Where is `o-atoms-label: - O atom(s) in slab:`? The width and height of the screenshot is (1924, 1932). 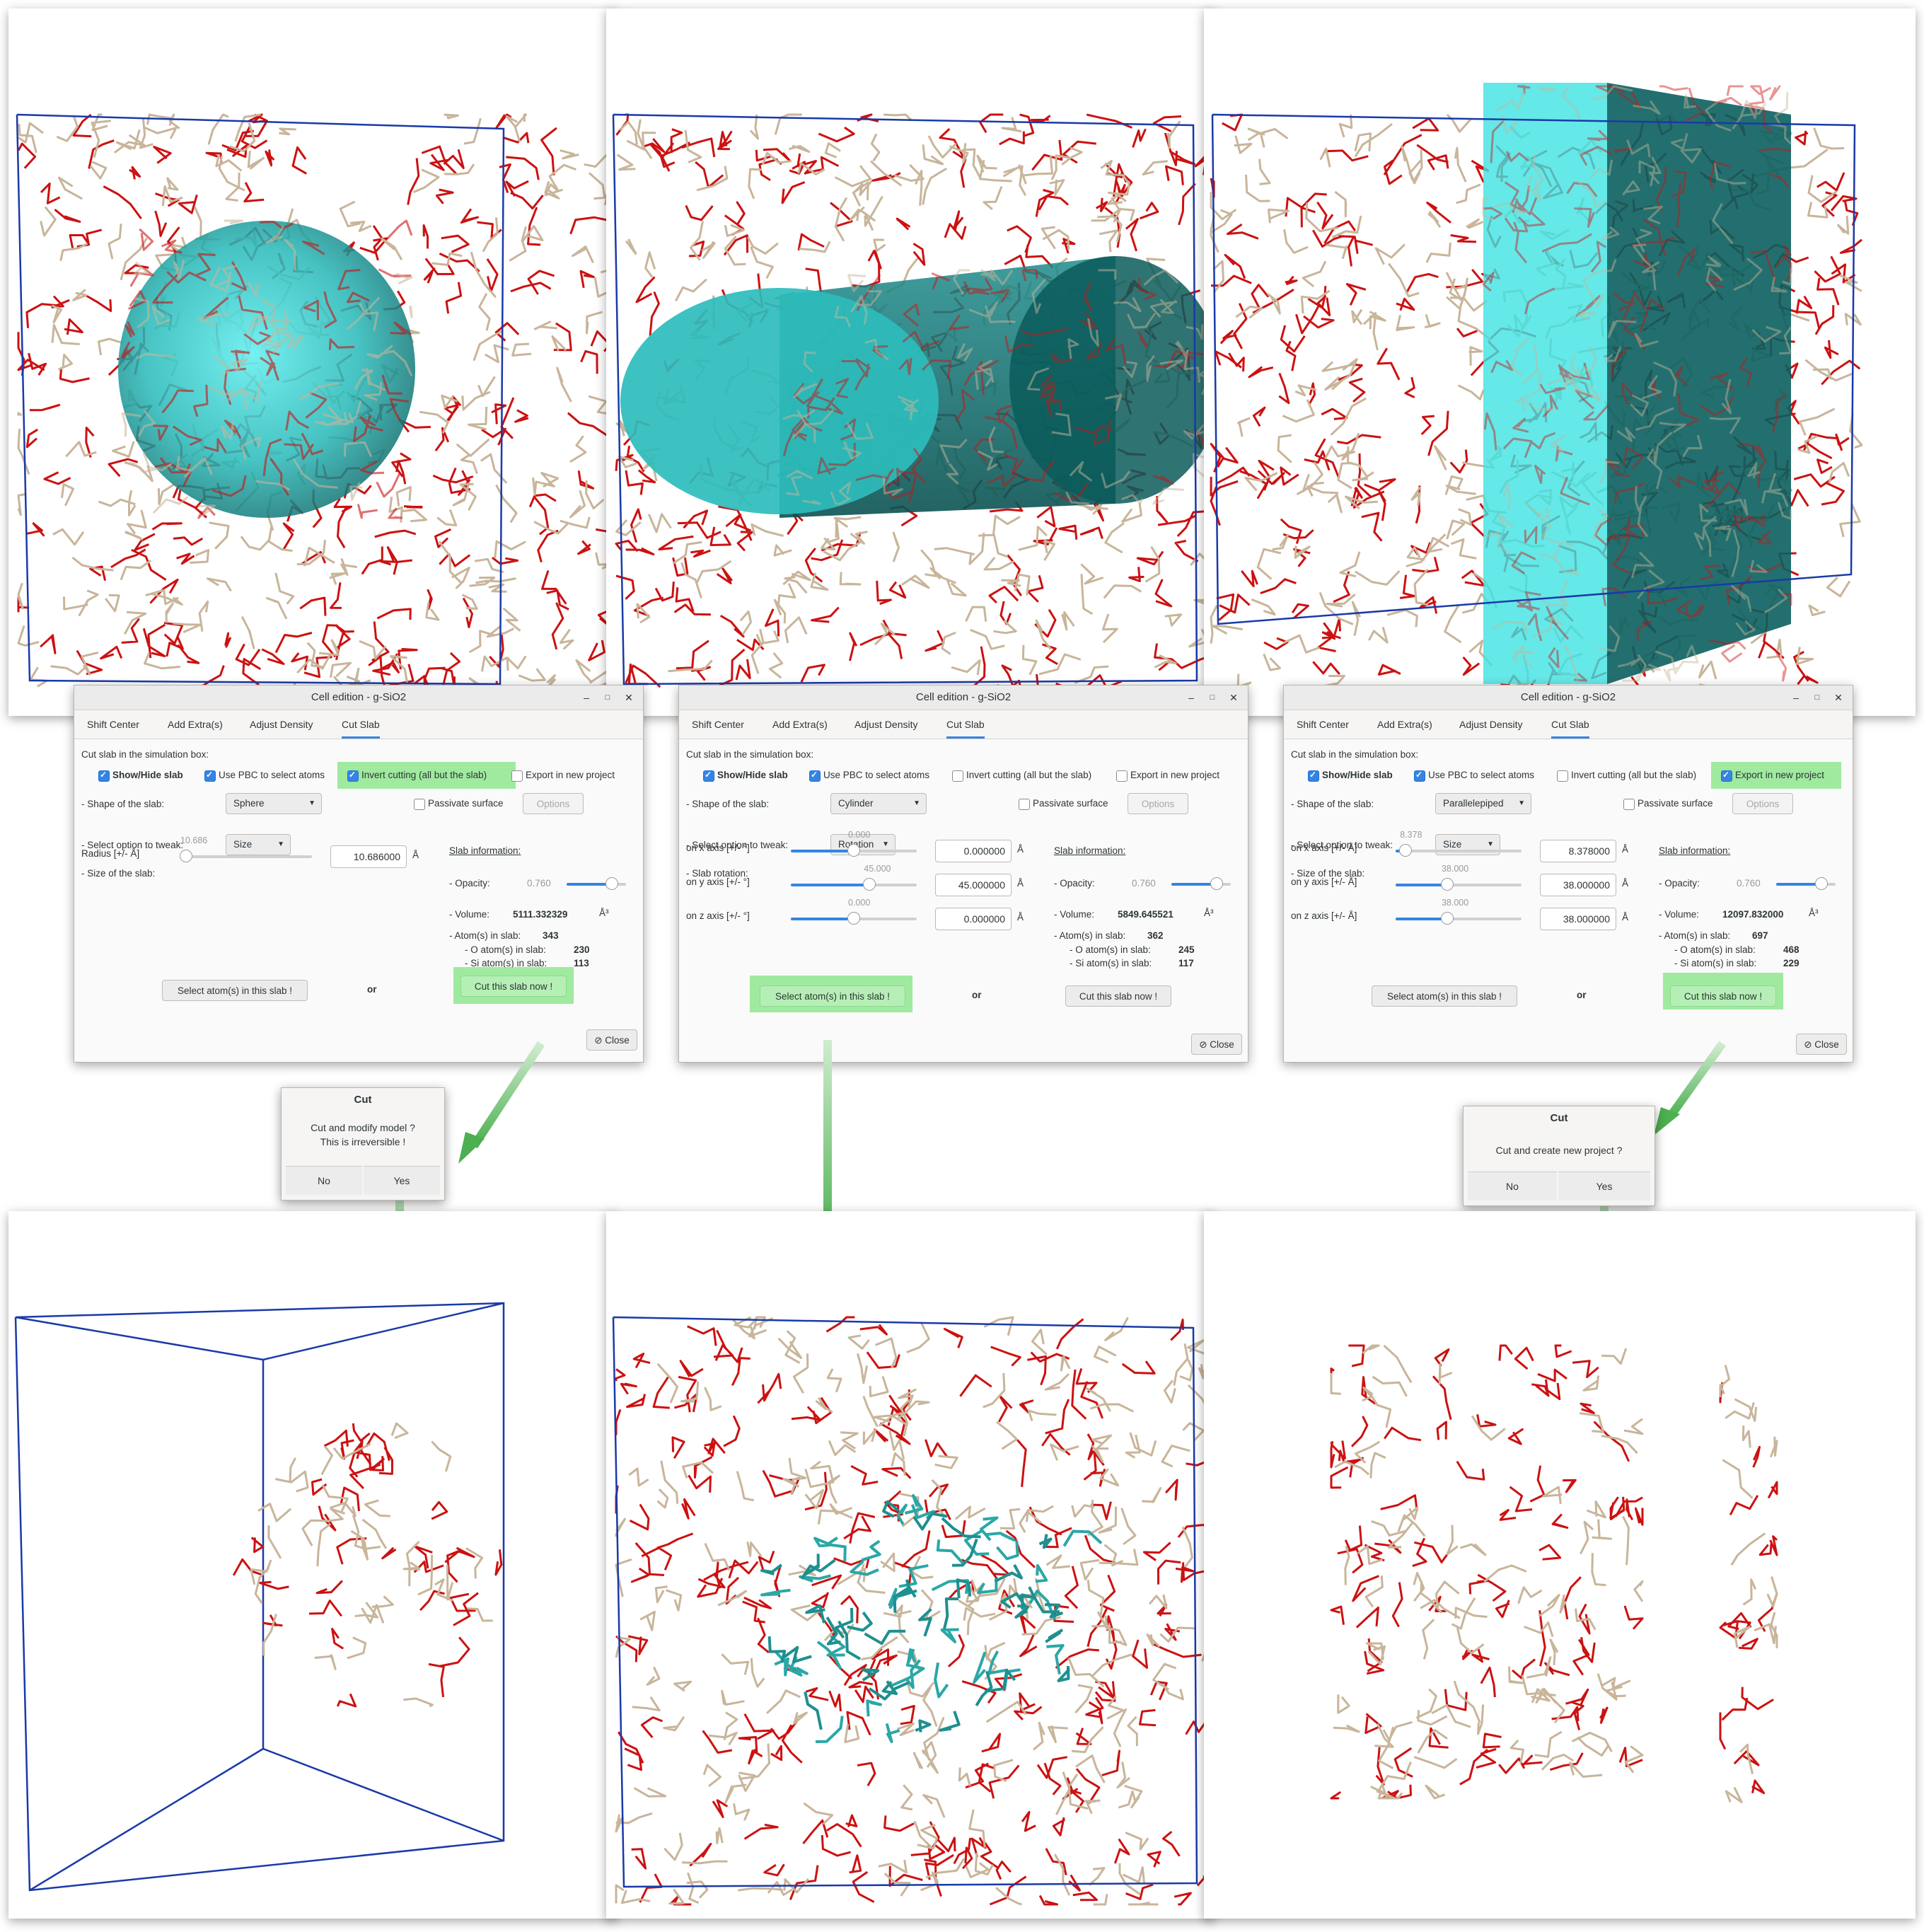
o-atoms-label: - O atom(s) in slab: is located at coordinates (506, 949).